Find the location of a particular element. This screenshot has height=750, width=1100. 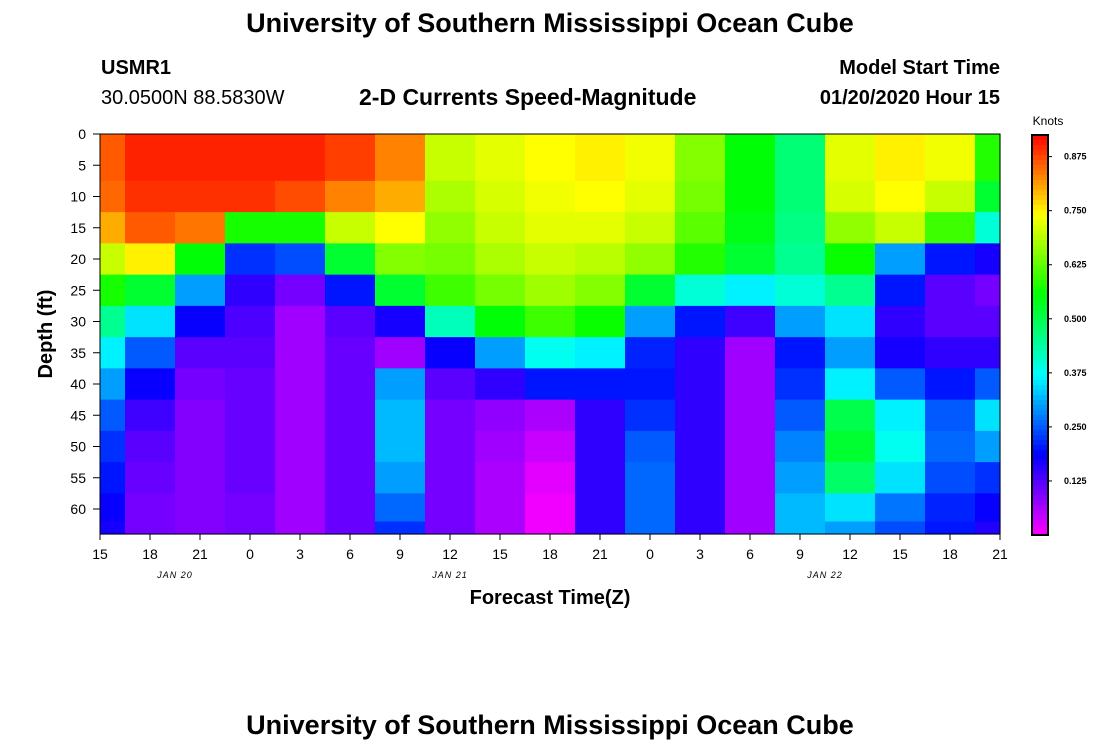

colorbar-title: Knots is located at coordinates (1048, 121).